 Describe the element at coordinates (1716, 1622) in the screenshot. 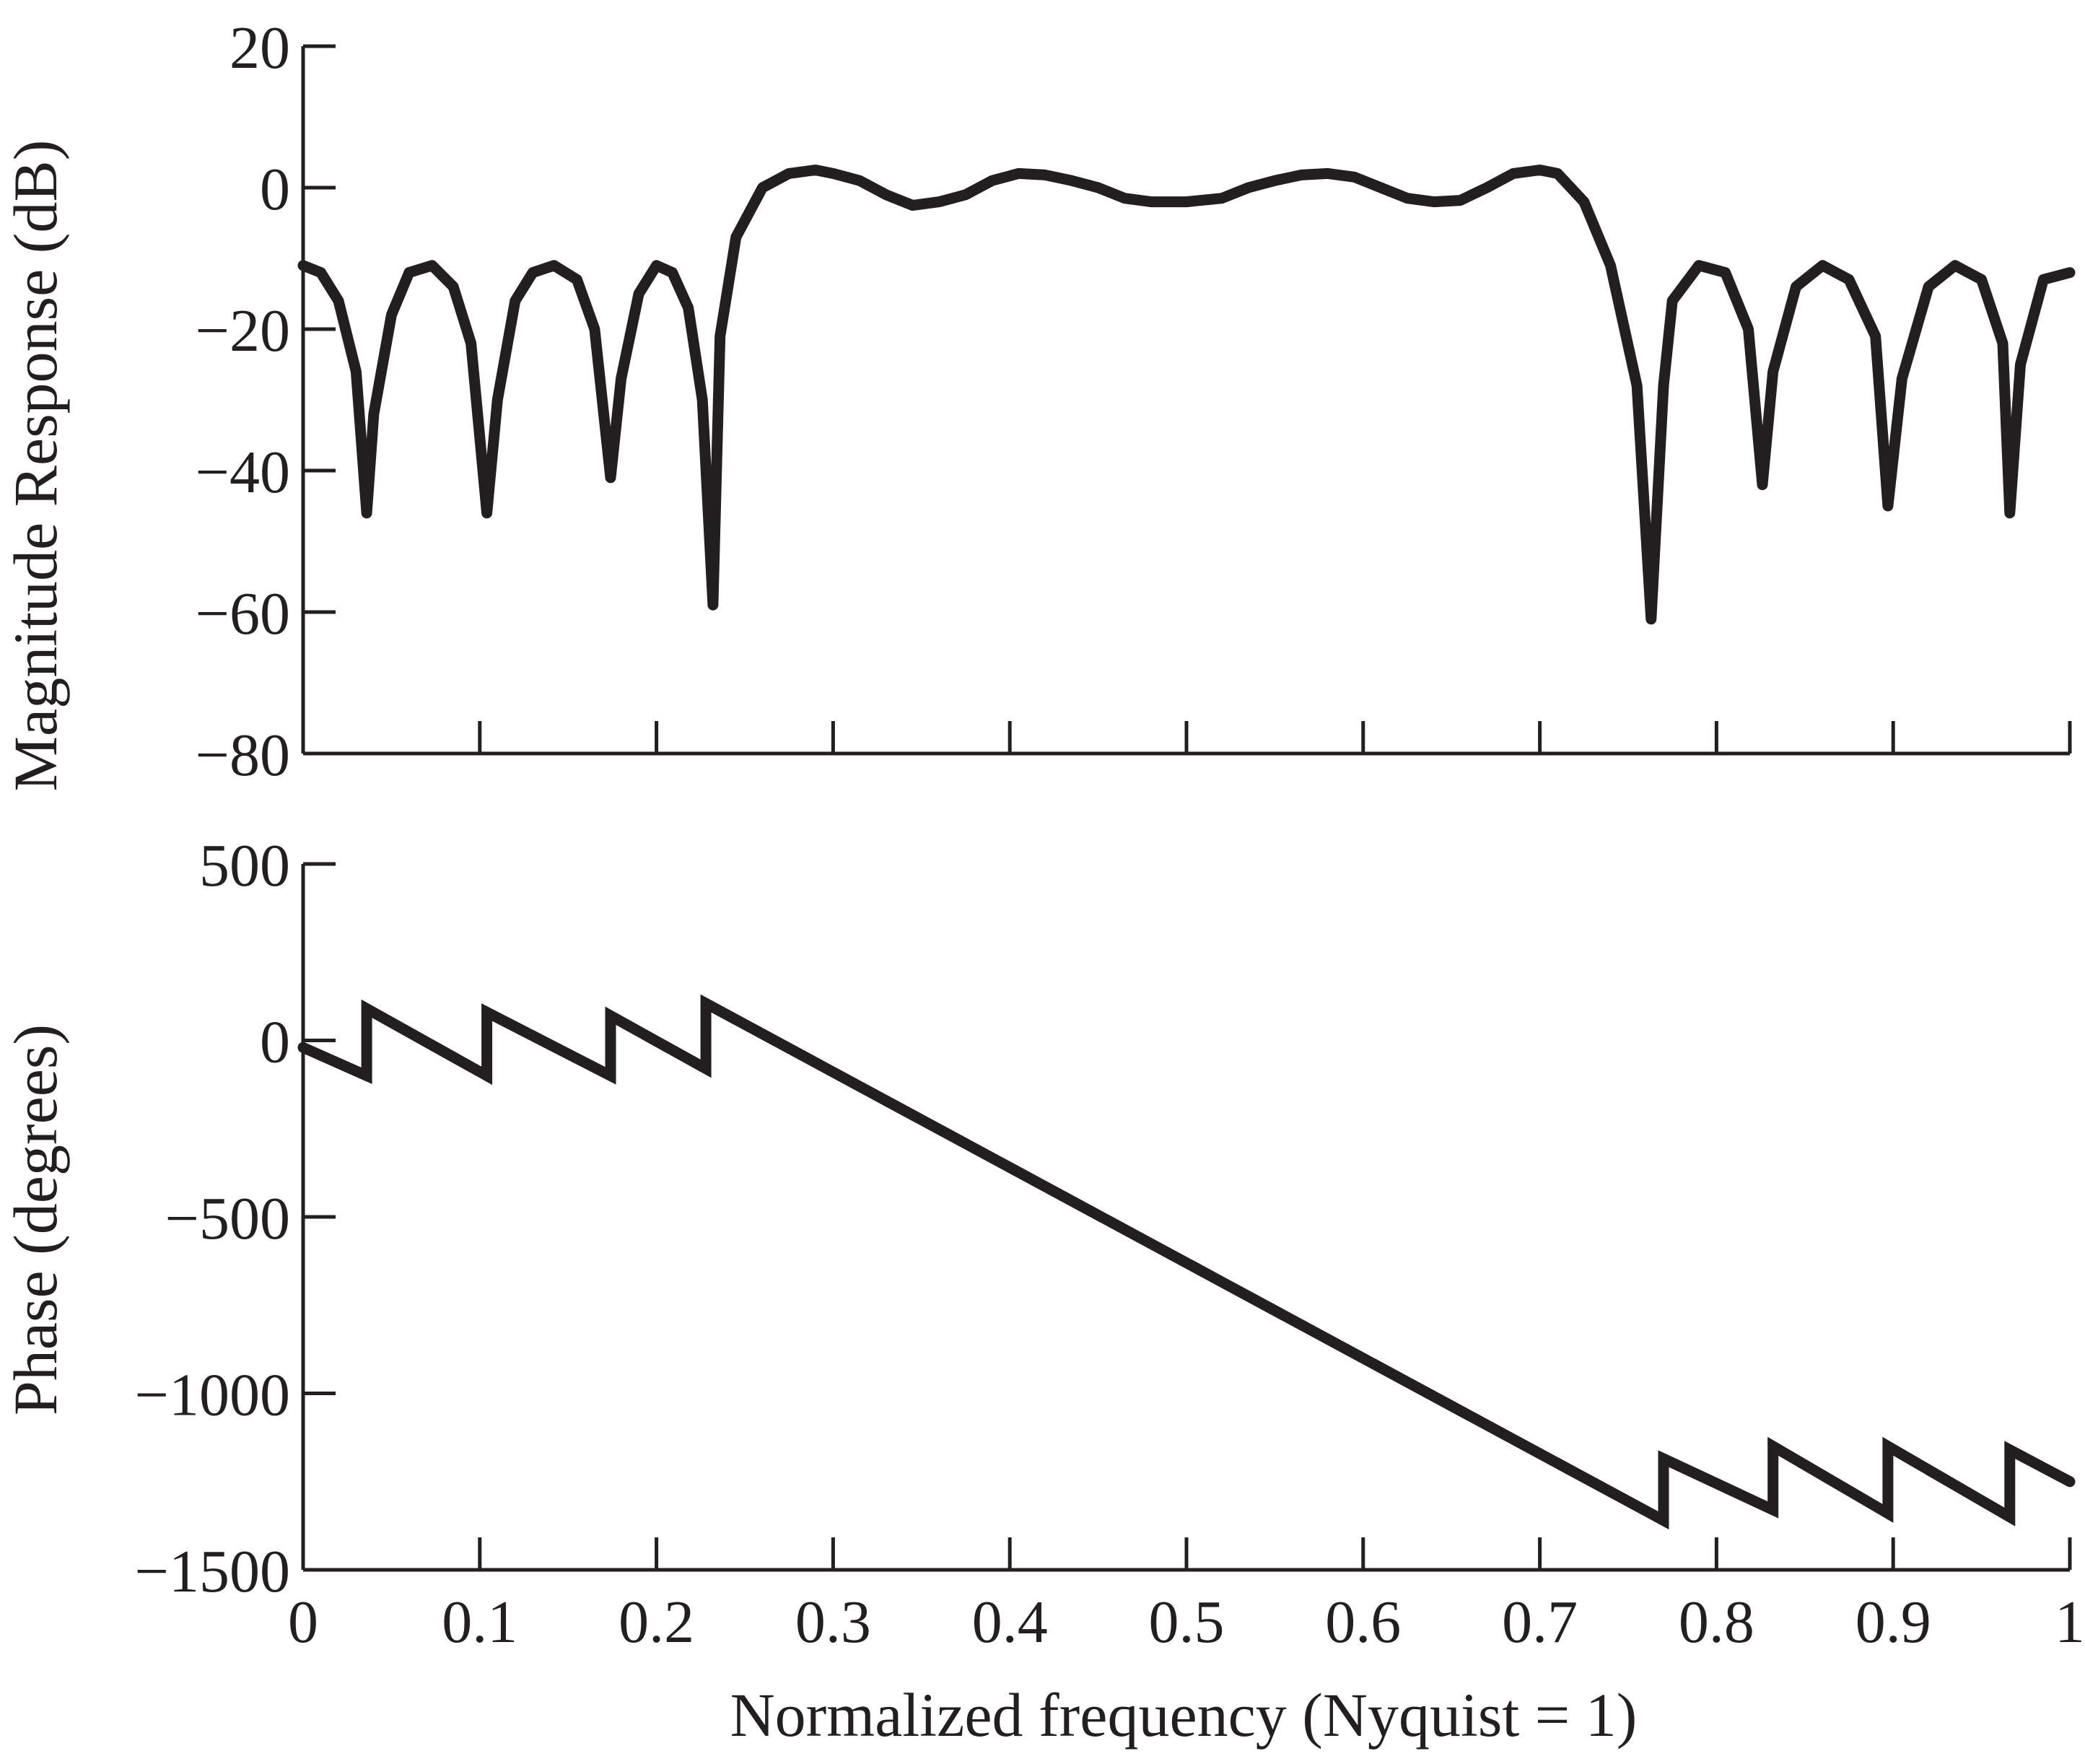

I see `x-tick-label: 0.8` at that location.